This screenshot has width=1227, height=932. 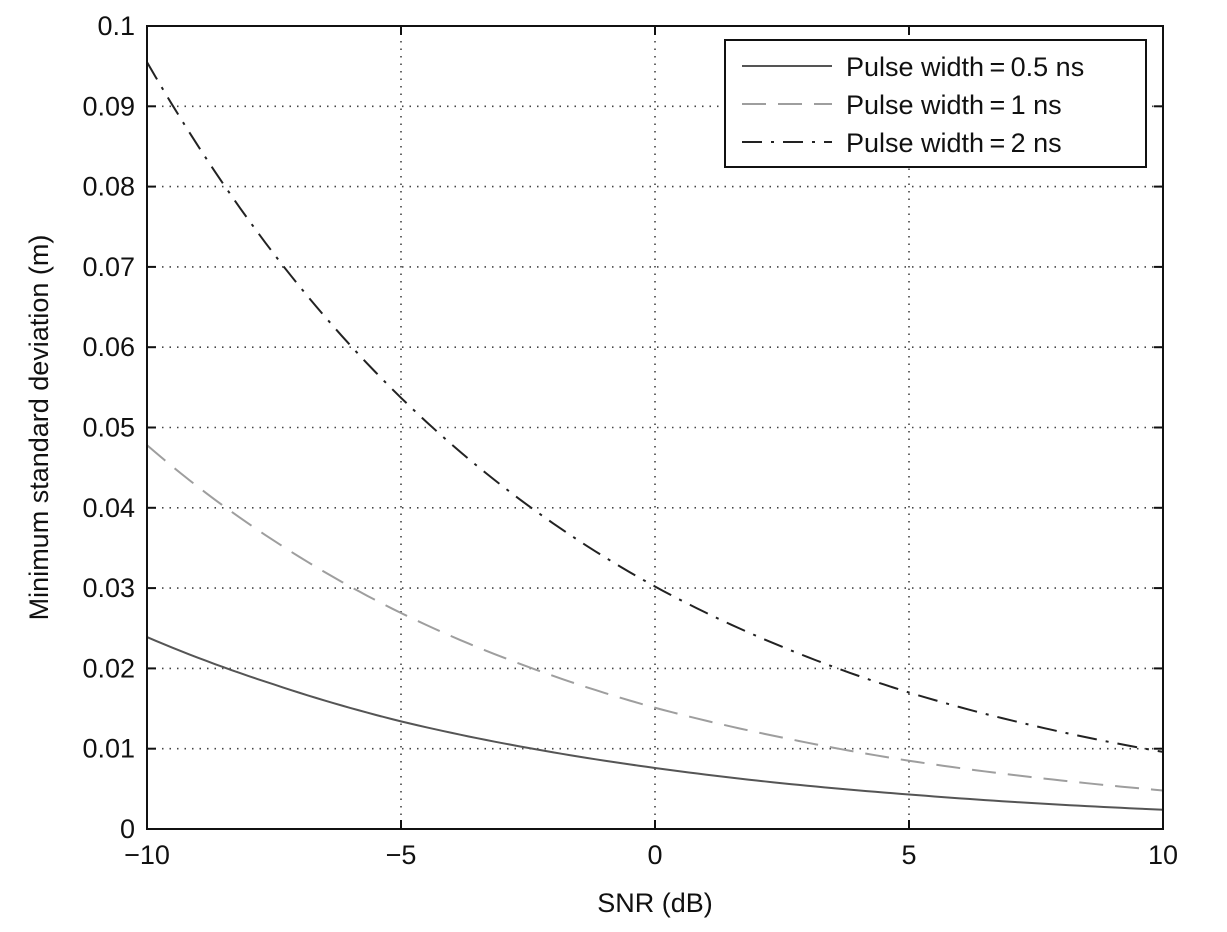 I want to click on y-tick-label: 0.05, so click(x=108, y=428).